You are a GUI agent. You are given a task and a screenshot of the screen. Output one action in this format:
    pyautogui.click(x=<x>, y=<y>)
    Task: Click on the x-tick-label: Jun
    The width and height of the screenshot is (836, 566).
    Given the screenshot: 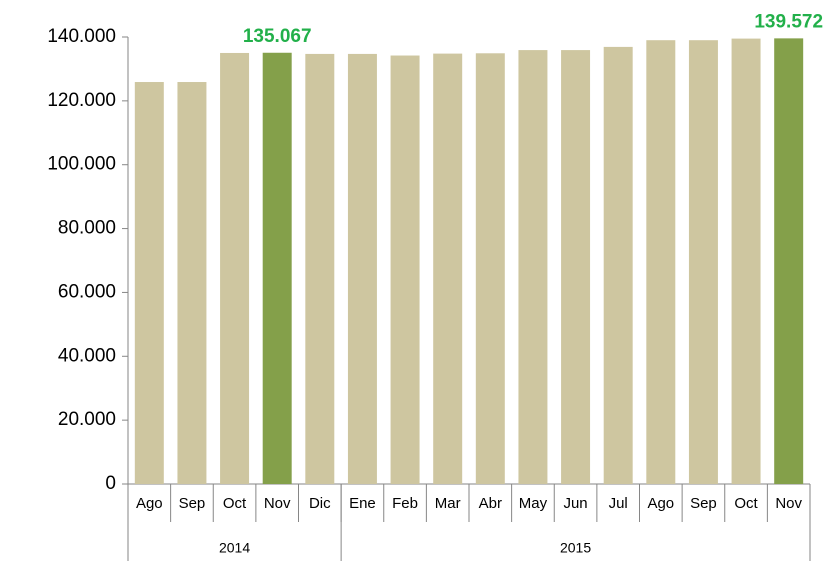 What is the action you would take?
    pyautogui.click(x=575, y=503)
    